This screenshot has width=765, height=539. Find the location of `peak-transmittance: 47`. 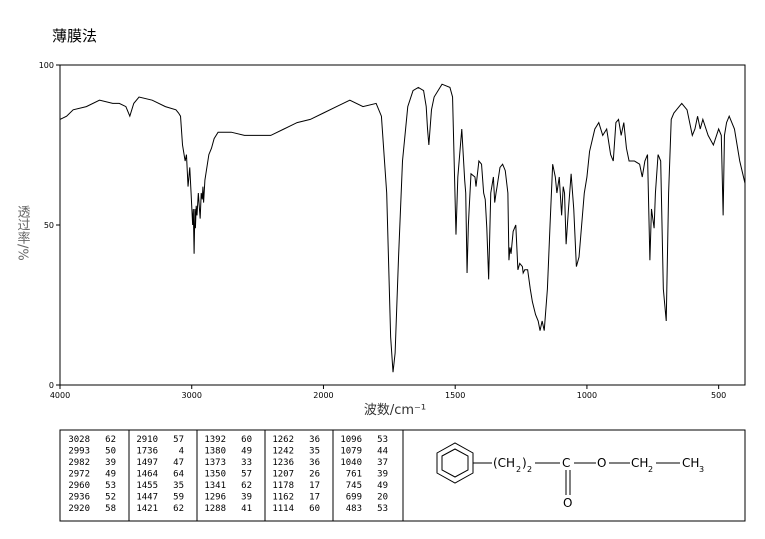

peak-transmittance: 47 is located at coordinates (178, 463).